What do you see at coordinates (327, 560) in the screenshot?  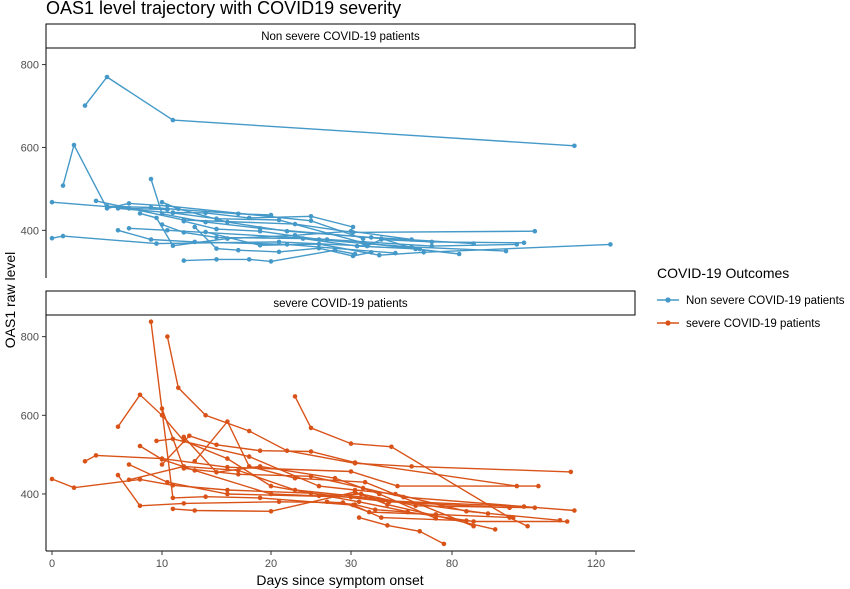 I see `x-axis-ticks: 0 10 20 30 80 120` at bounding box center [327, 560].